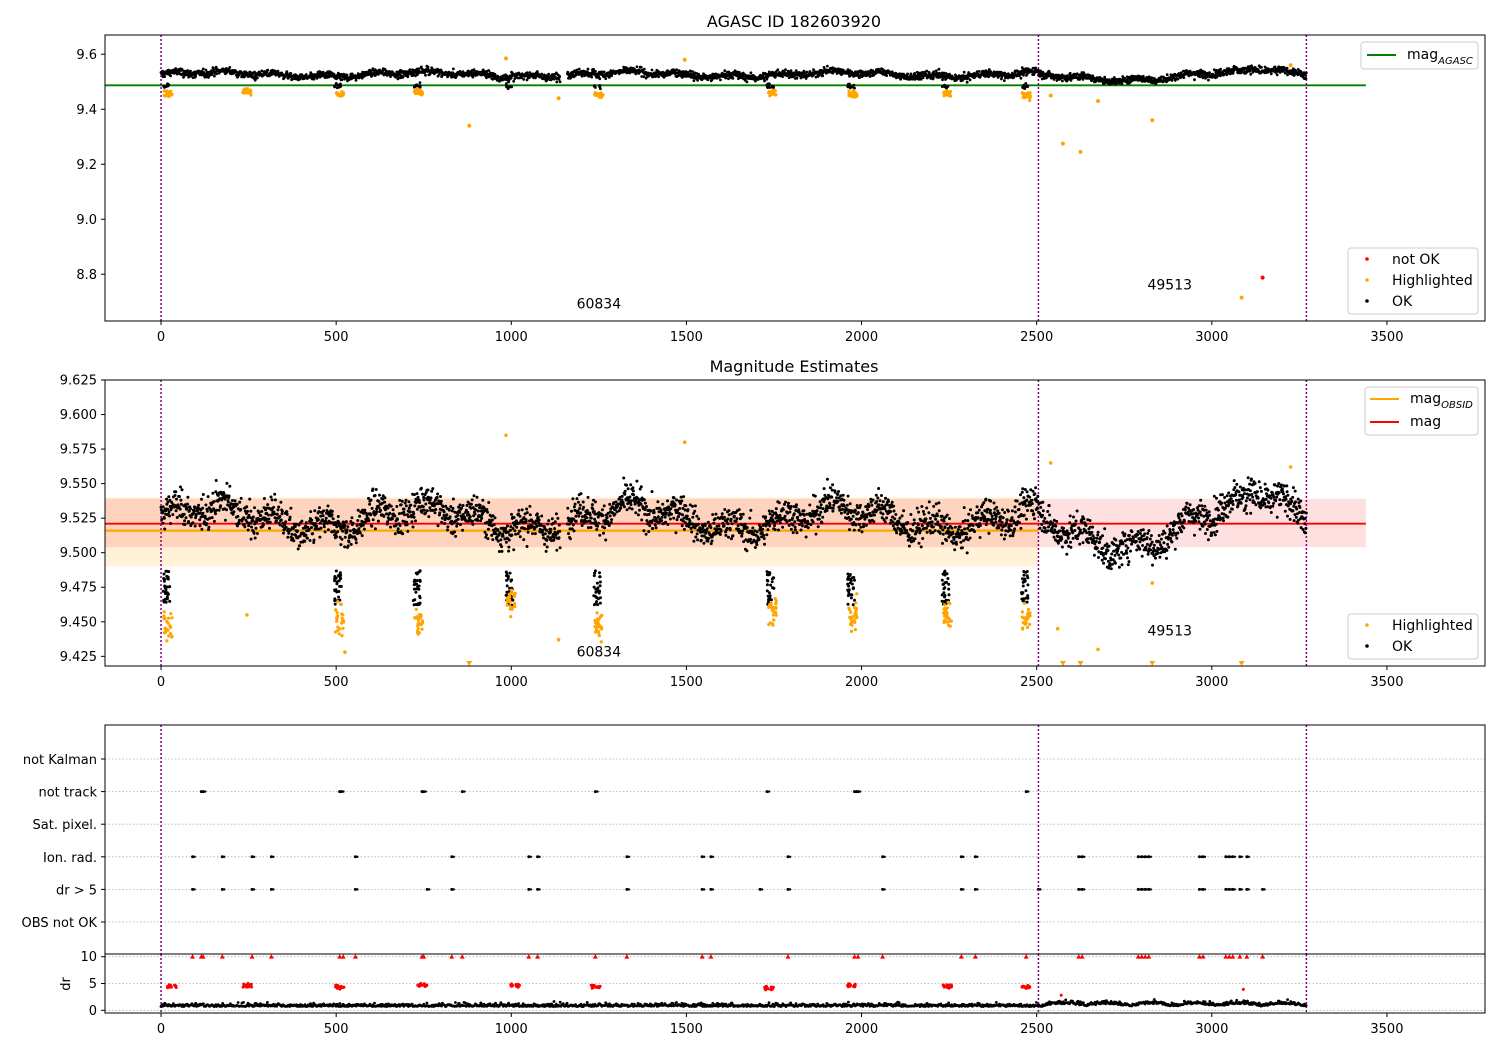  Describe the element at coordinates (1367, 259) in the screenshot. I see `legend-marker` at that location.